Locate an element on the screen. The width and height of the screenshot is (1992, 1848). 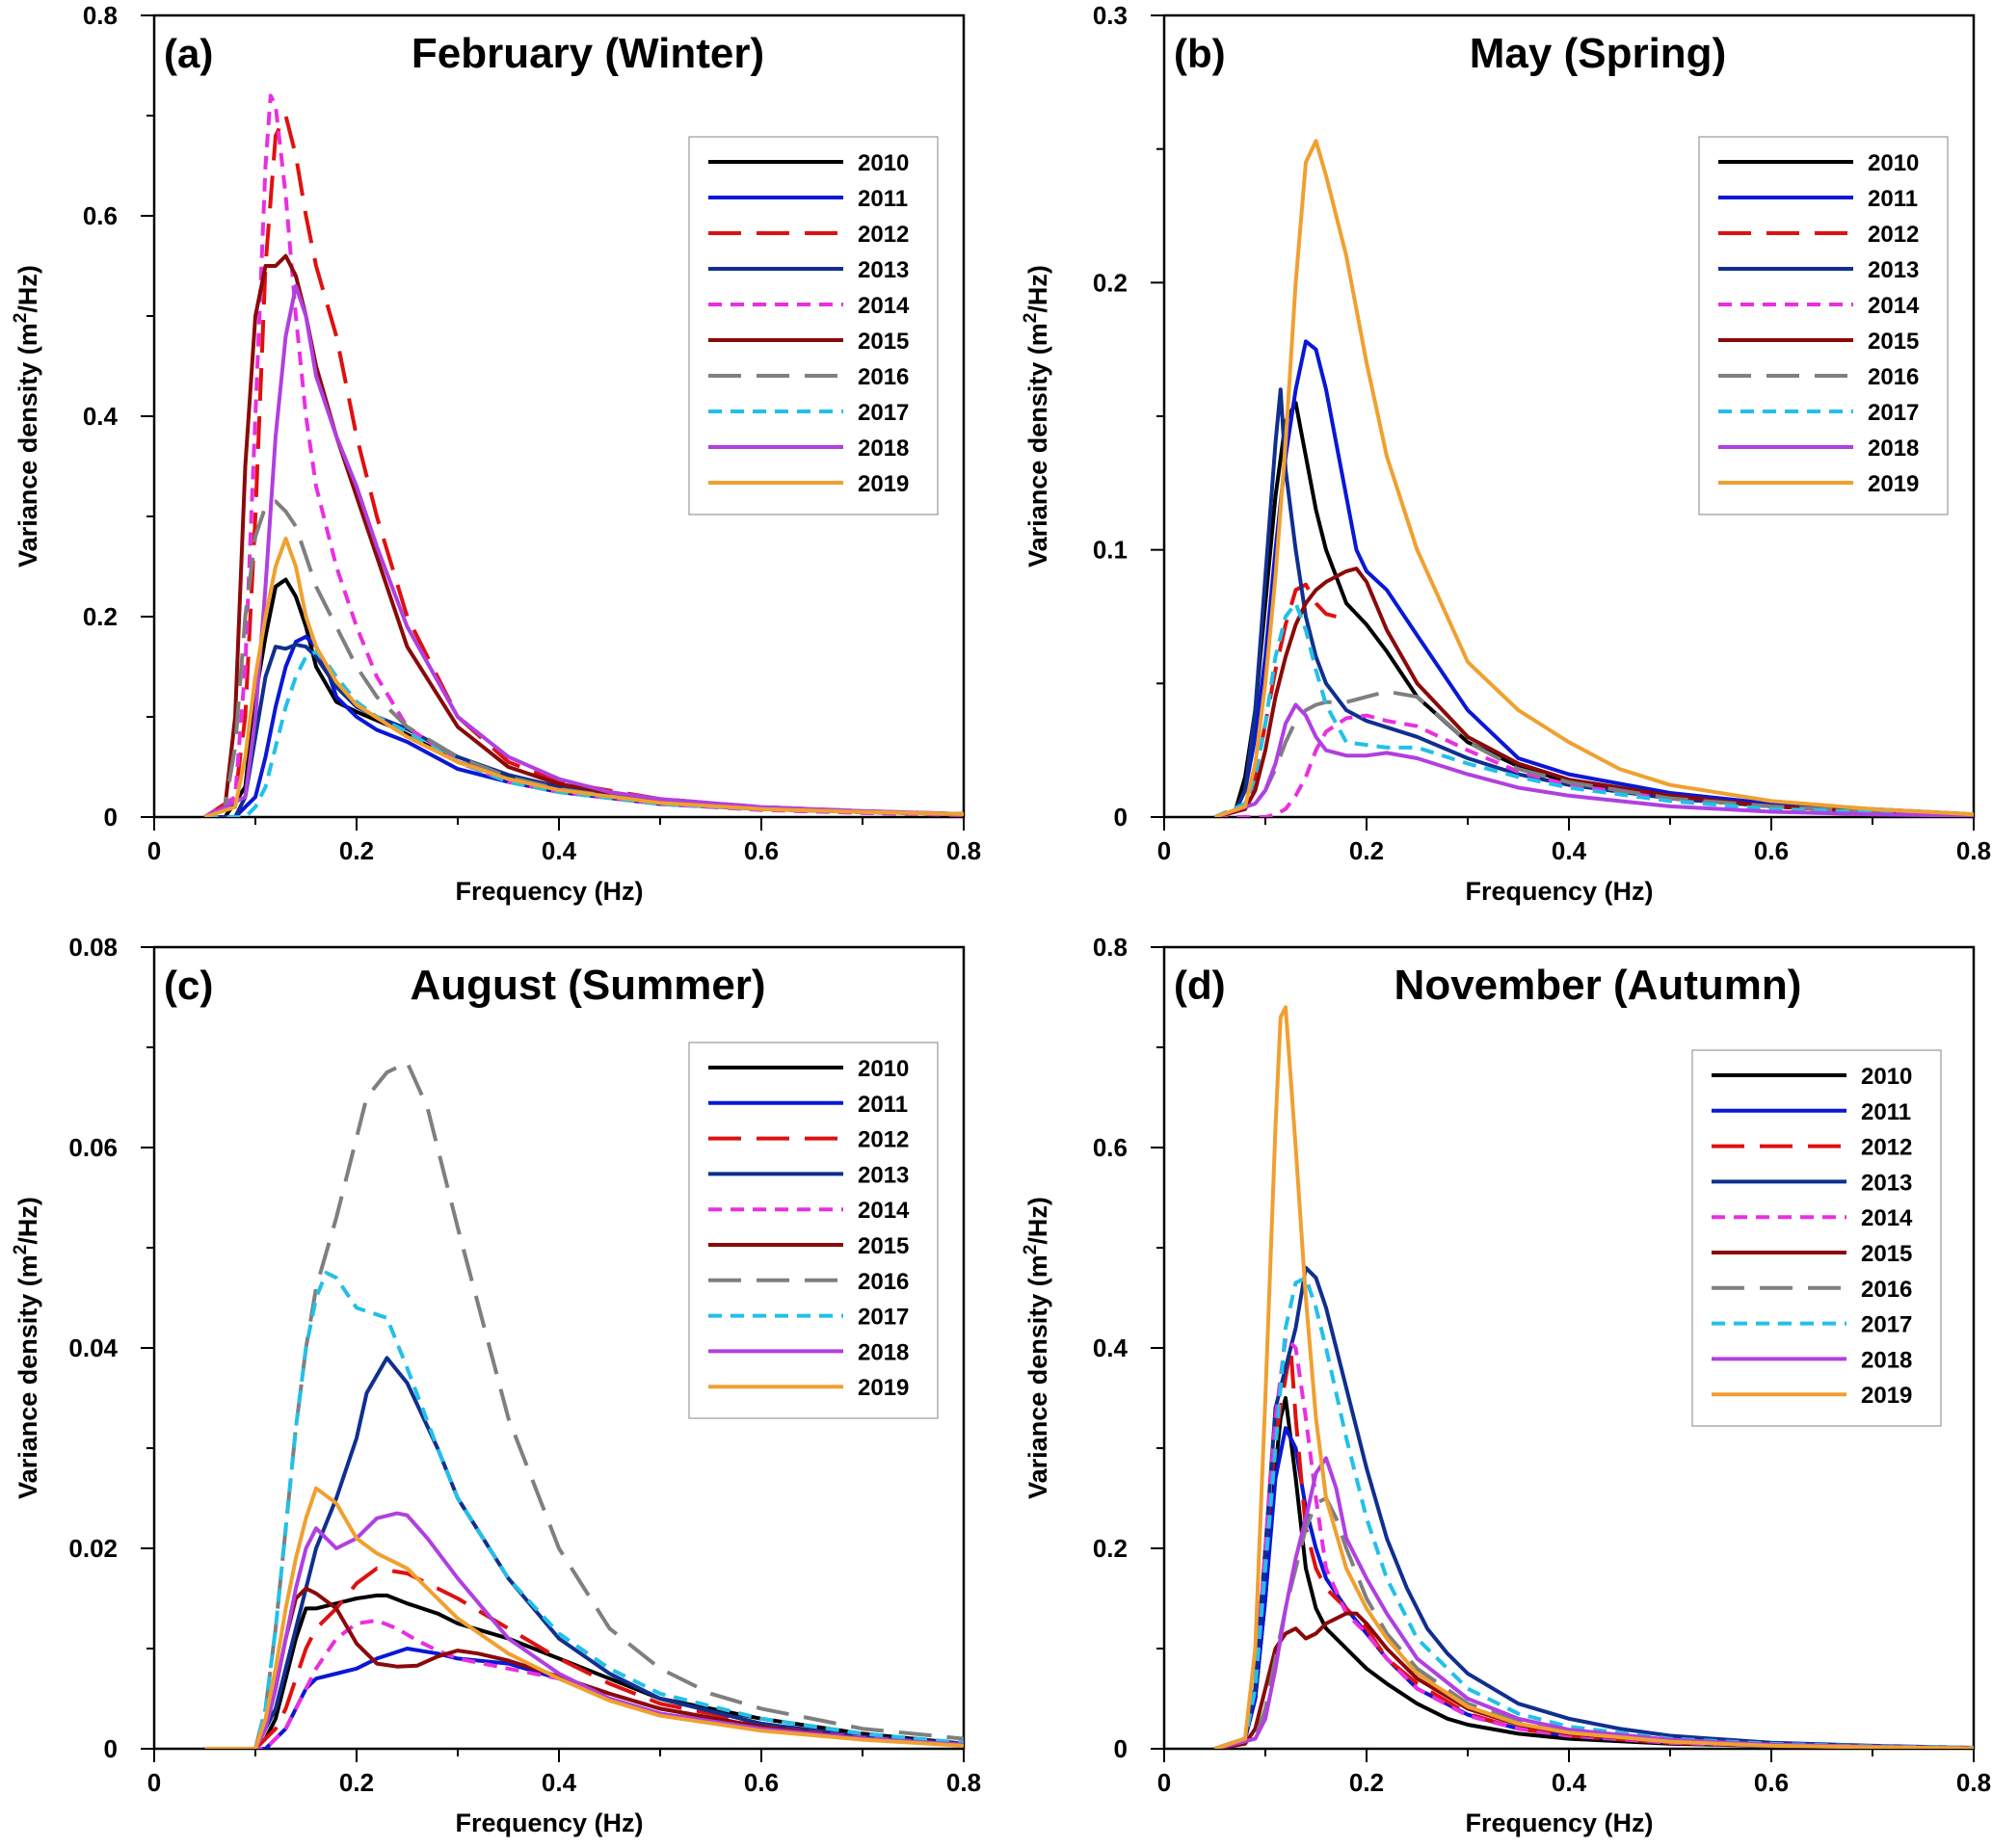
series-line-2018 is located at coordinates (1594, 1602).